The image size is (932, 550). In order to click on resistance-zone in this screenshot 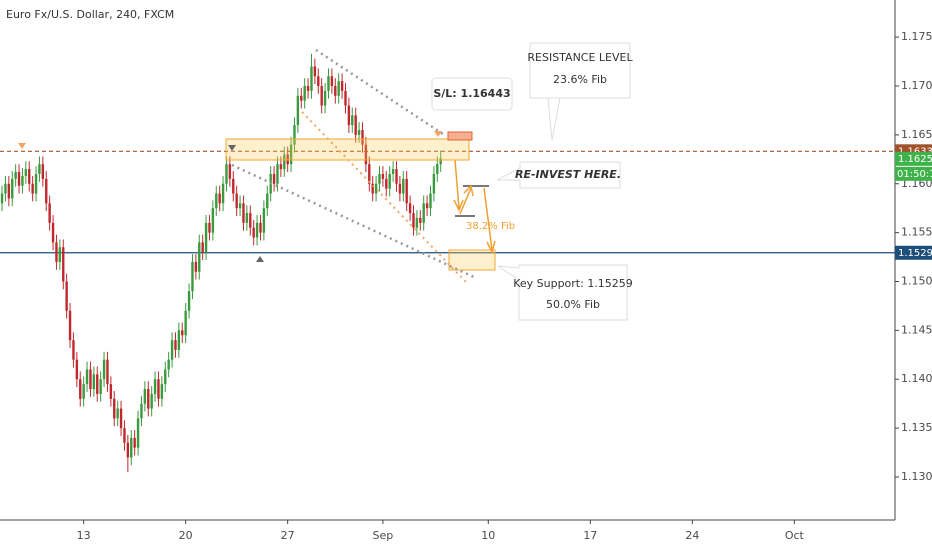, I will do `click(347, 149)`.